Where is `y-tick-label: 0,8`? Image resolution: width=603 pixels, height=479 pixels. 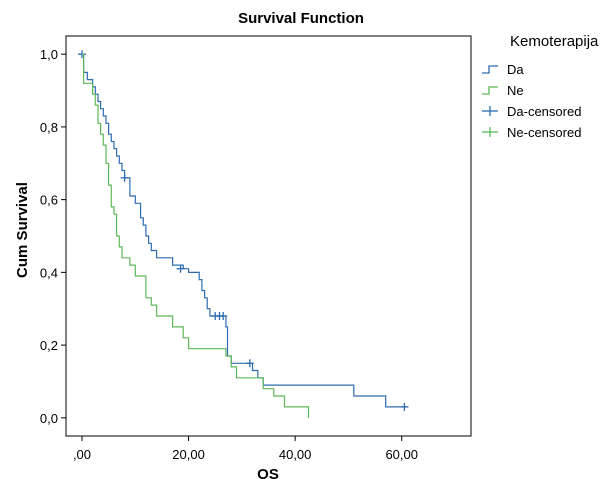
y-tick-label: 0,8 is located at coordinates (49, 127).